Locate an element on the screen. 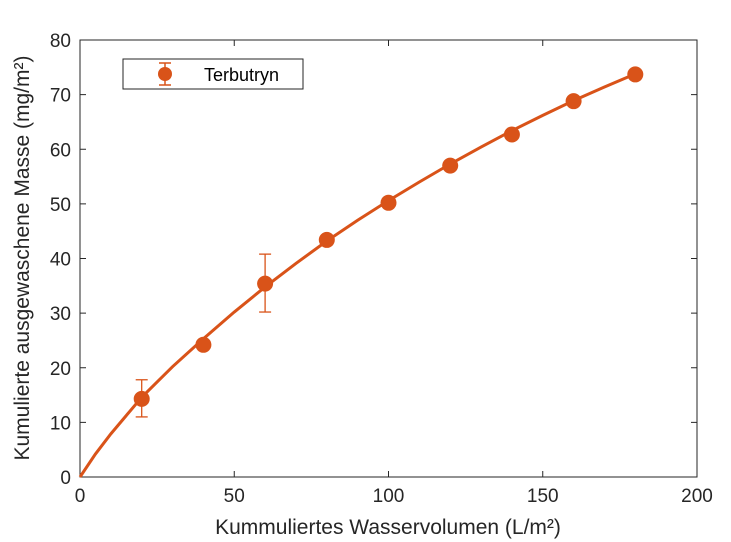 The height and width of the screenshot is (542, 731). y-tick-label: 80 is located at coordinates (60, 41).